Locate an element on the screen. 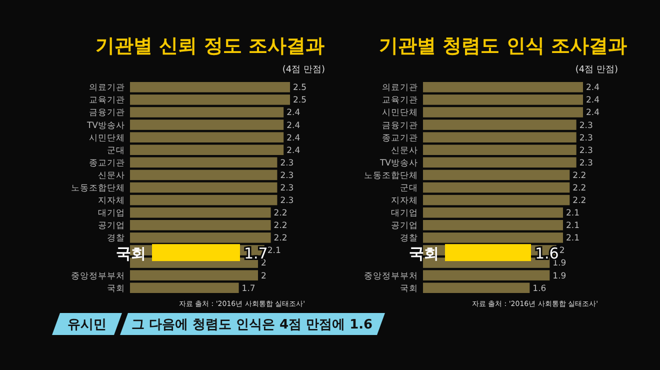 The width and height of the screenshot is (660, 370). text: 그 다음에 청렴도 인식은 4점 만점에 1.6 is located at coordinates (252, 325).